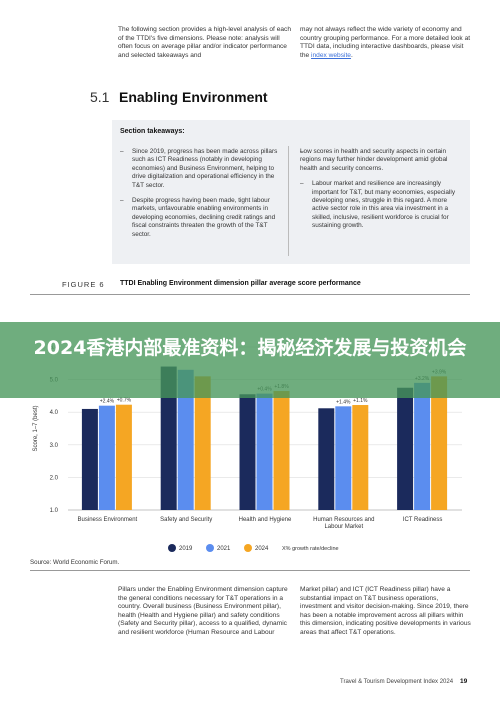 The height and width of the screenshot is (707, 500). What do you see at coordinates (250, 294) in the screenshot?
I see `figure-rule` at bounding box center [250, 294].